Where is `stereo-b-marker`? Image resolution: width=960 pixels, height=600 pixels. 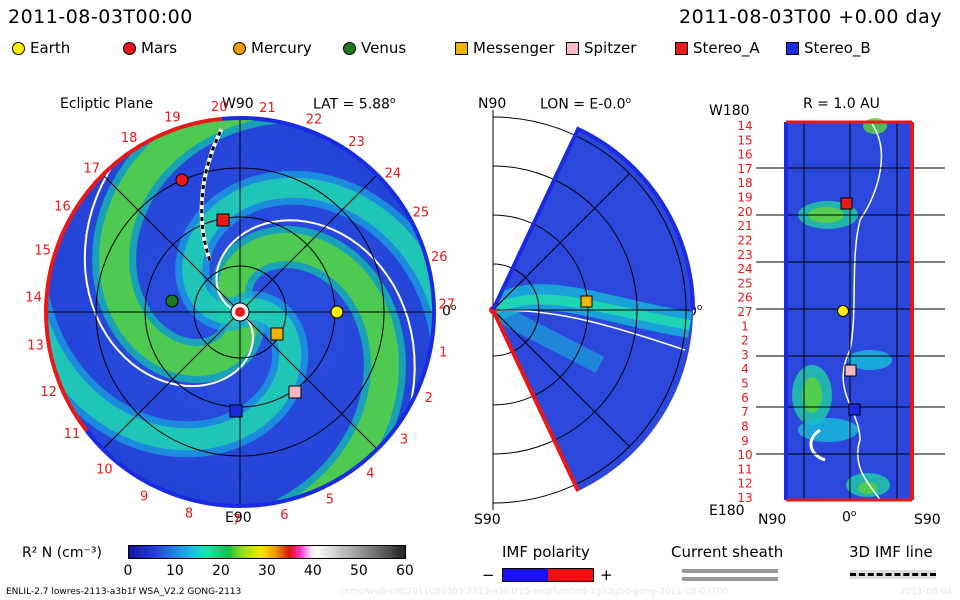
stereo-b-marker is located at coordinates (236, 411).